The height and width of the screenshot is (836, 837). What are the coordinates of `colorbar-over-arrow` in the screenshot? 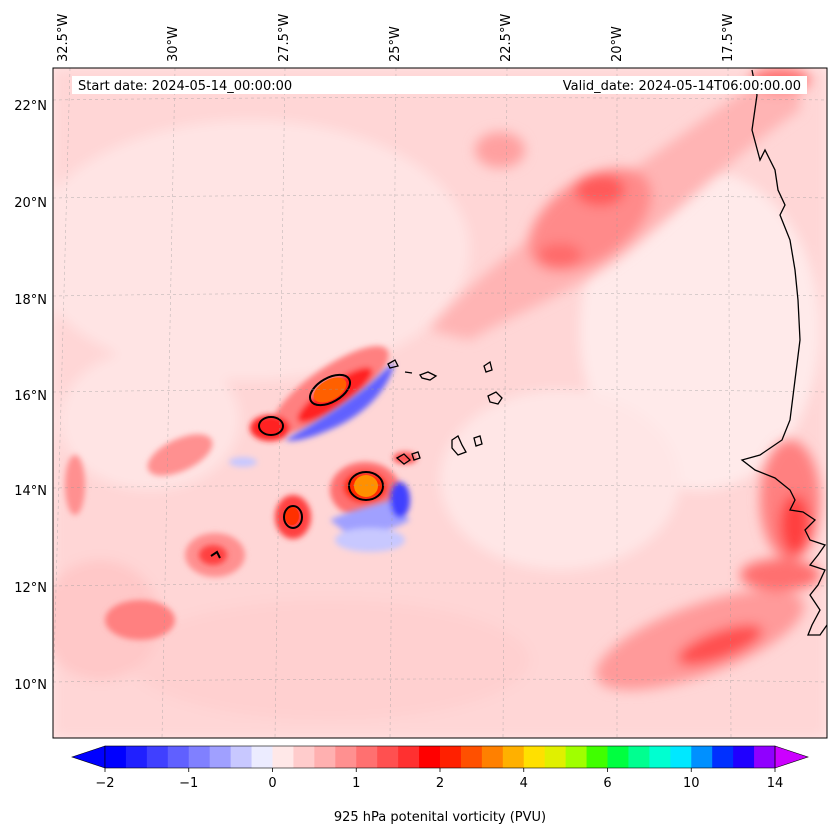 It's located at (791, 757).